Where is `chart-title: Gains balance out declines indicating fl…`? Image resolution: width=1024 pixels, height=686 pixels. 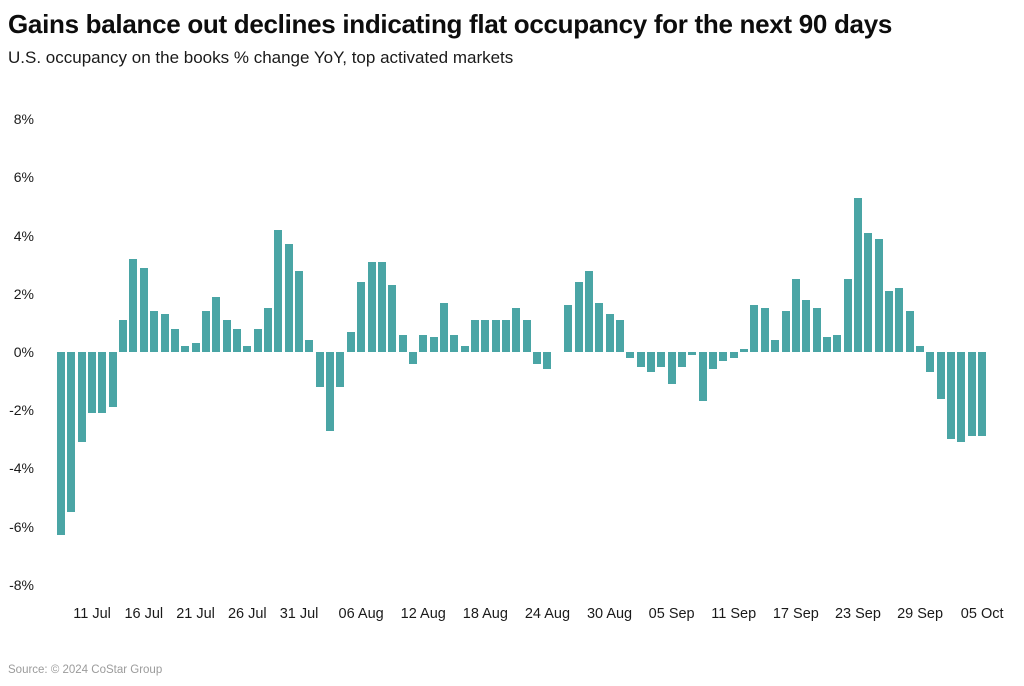
chart-title: Gains balance out declines indicating fl… is located at coordinates (450, 24).